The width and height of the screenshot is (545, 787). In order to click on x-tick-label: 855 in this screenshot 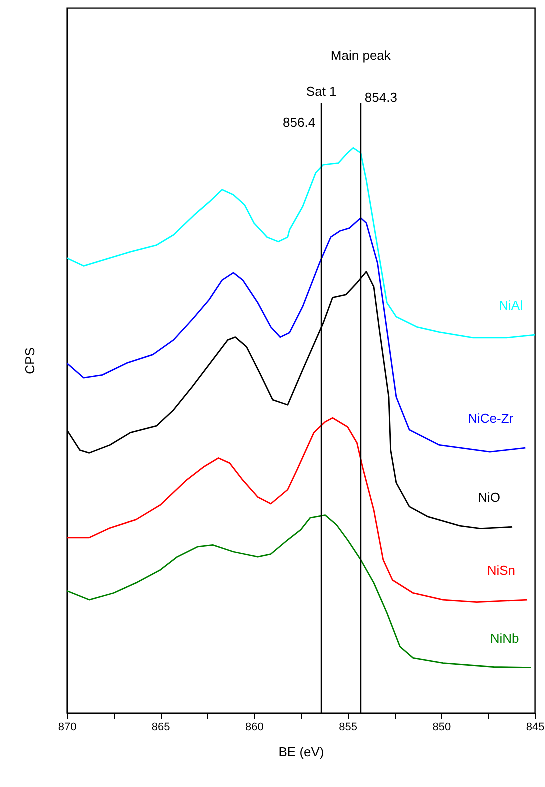, I will do `click(348, 728)`.